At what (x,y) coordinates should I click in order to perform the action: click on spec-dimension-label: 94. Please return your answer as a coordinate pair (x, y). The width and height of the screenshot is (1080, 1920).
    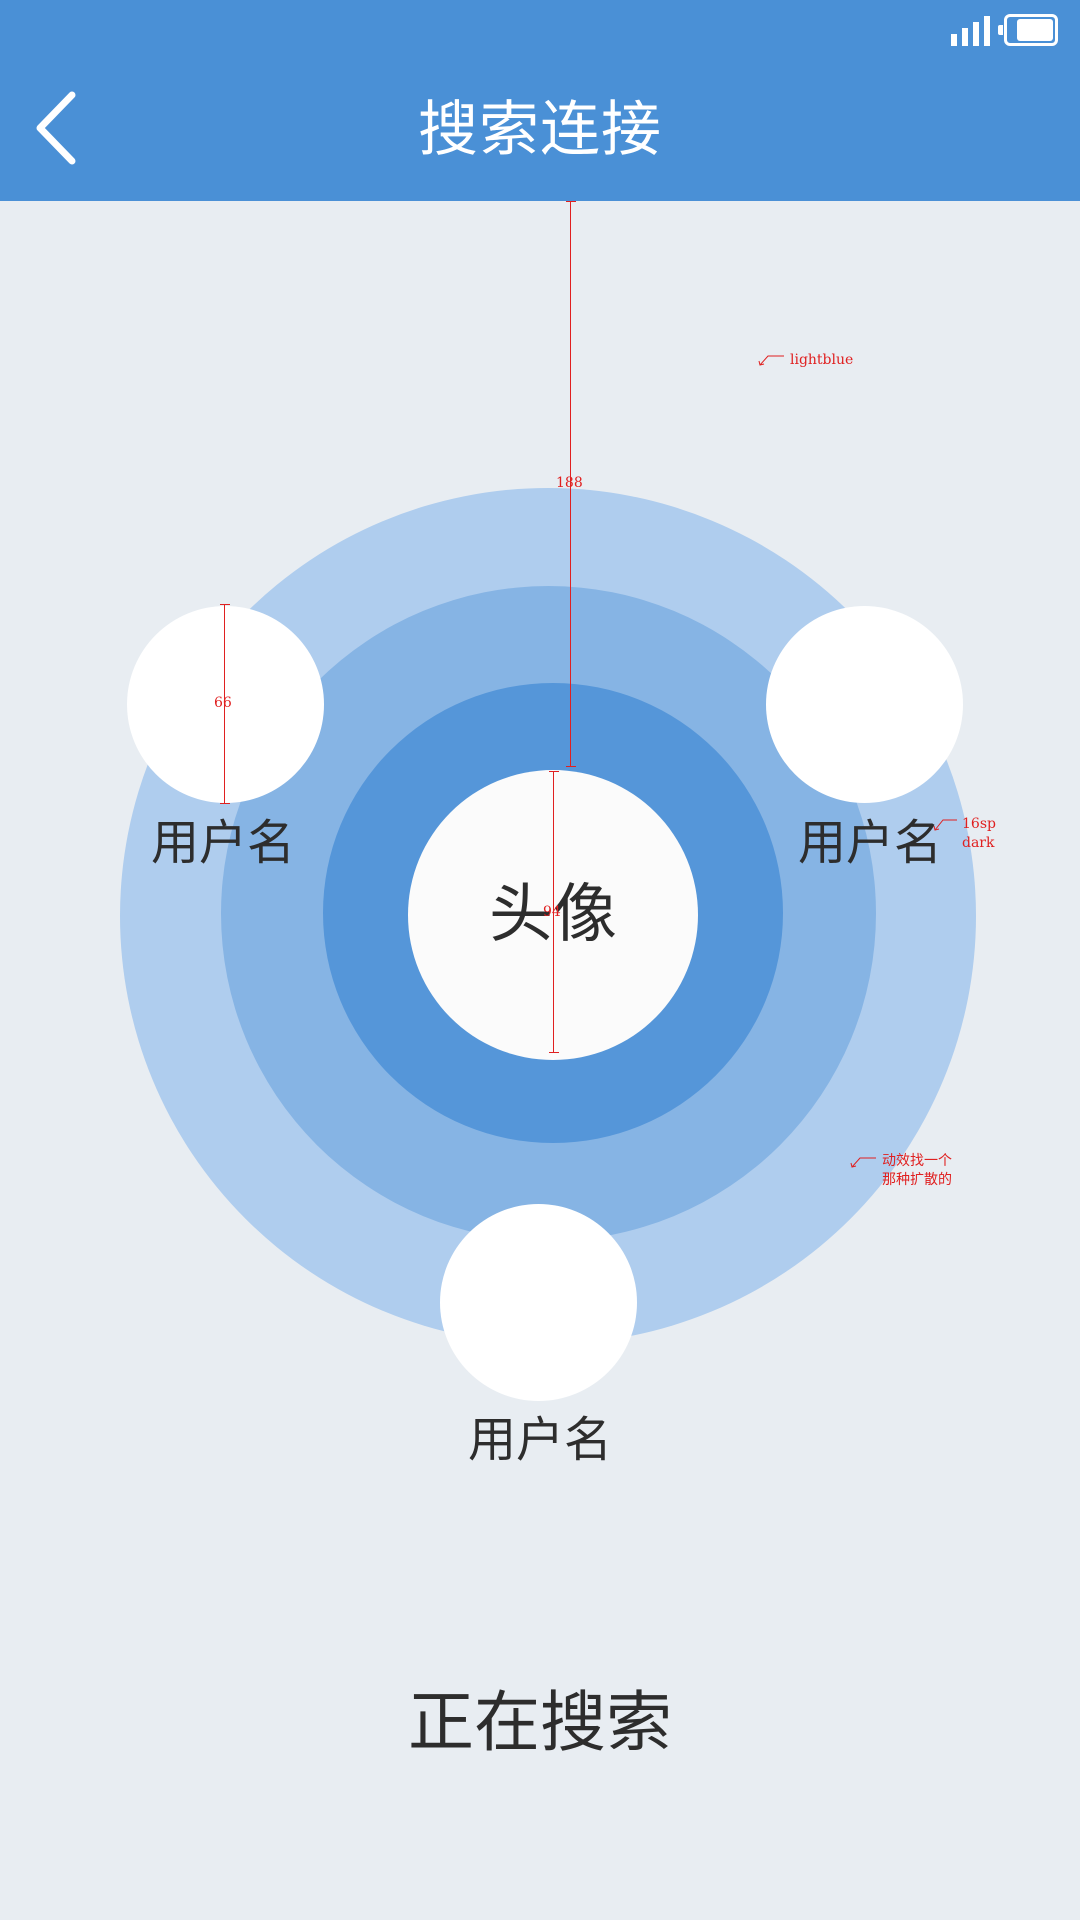
    Looking at the image, I should click on (552, 912).